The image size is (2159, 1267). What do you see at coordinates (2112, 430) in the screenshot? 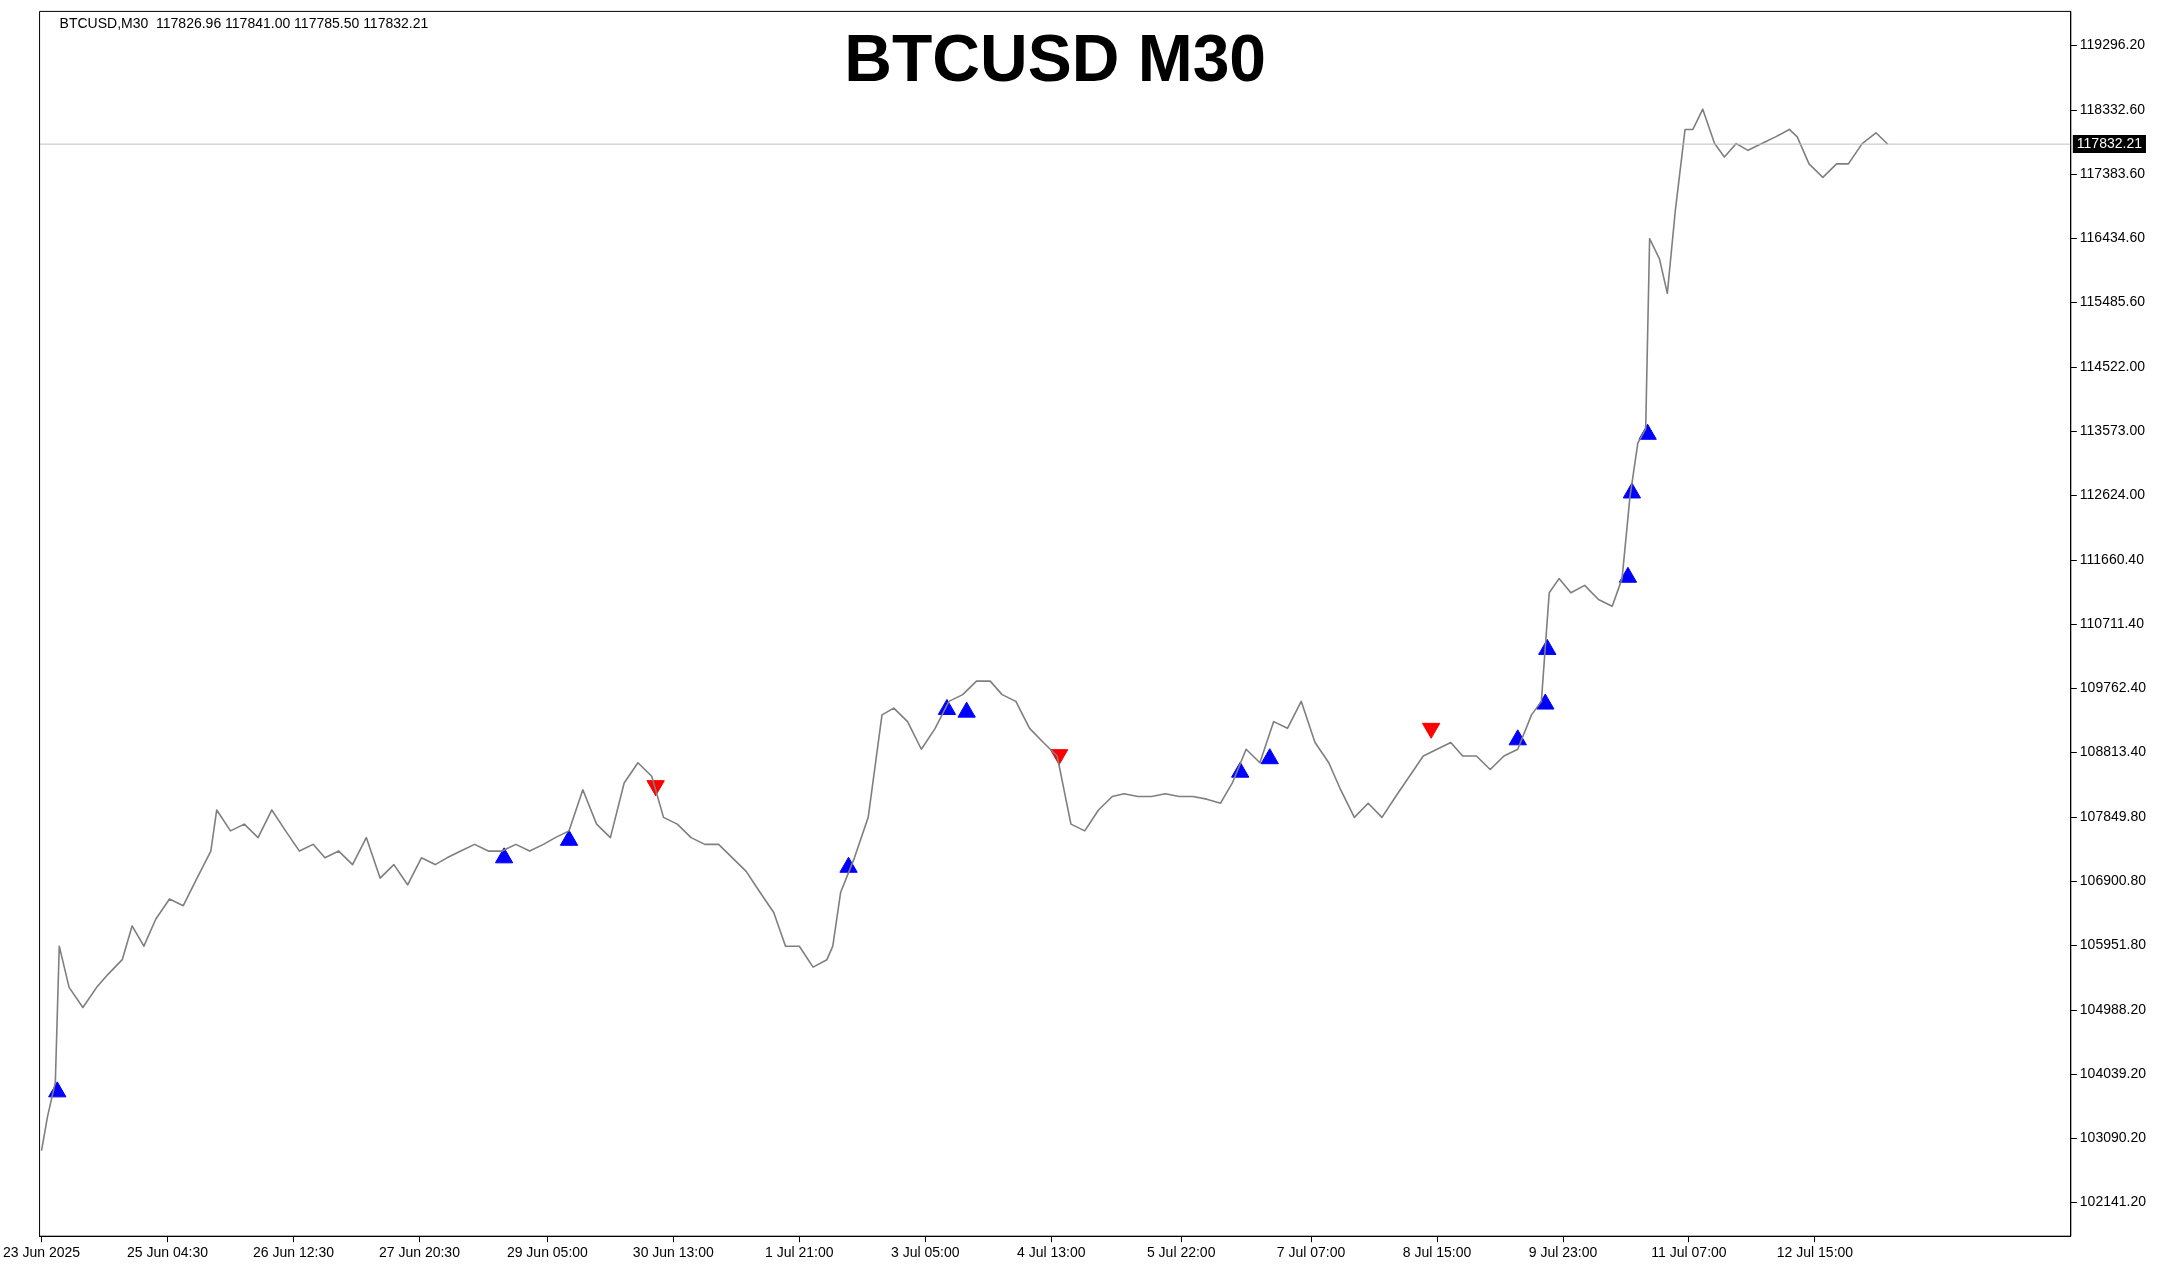
I see `y-tick-label: 113573.00` at bounding box center [2112, 430].